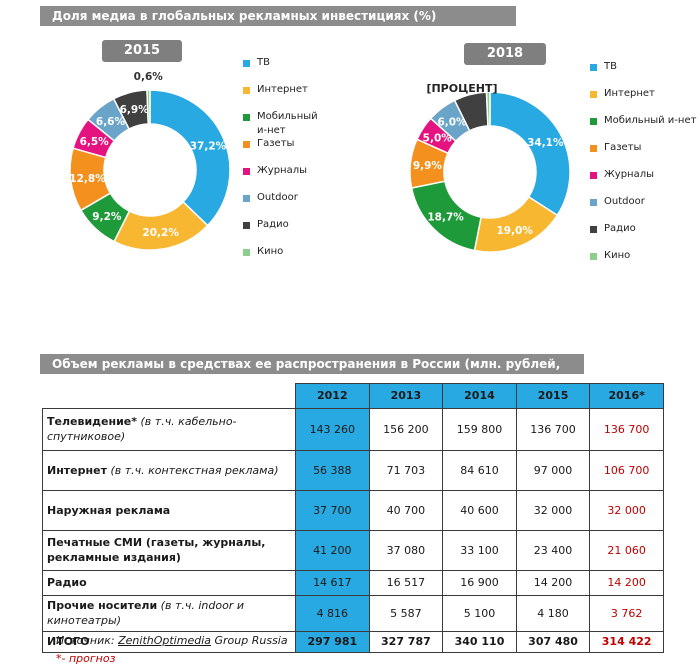  Describe the element at coordinates (553, 429) in the screenshot. I see `value-cell: 136 700` at that location.